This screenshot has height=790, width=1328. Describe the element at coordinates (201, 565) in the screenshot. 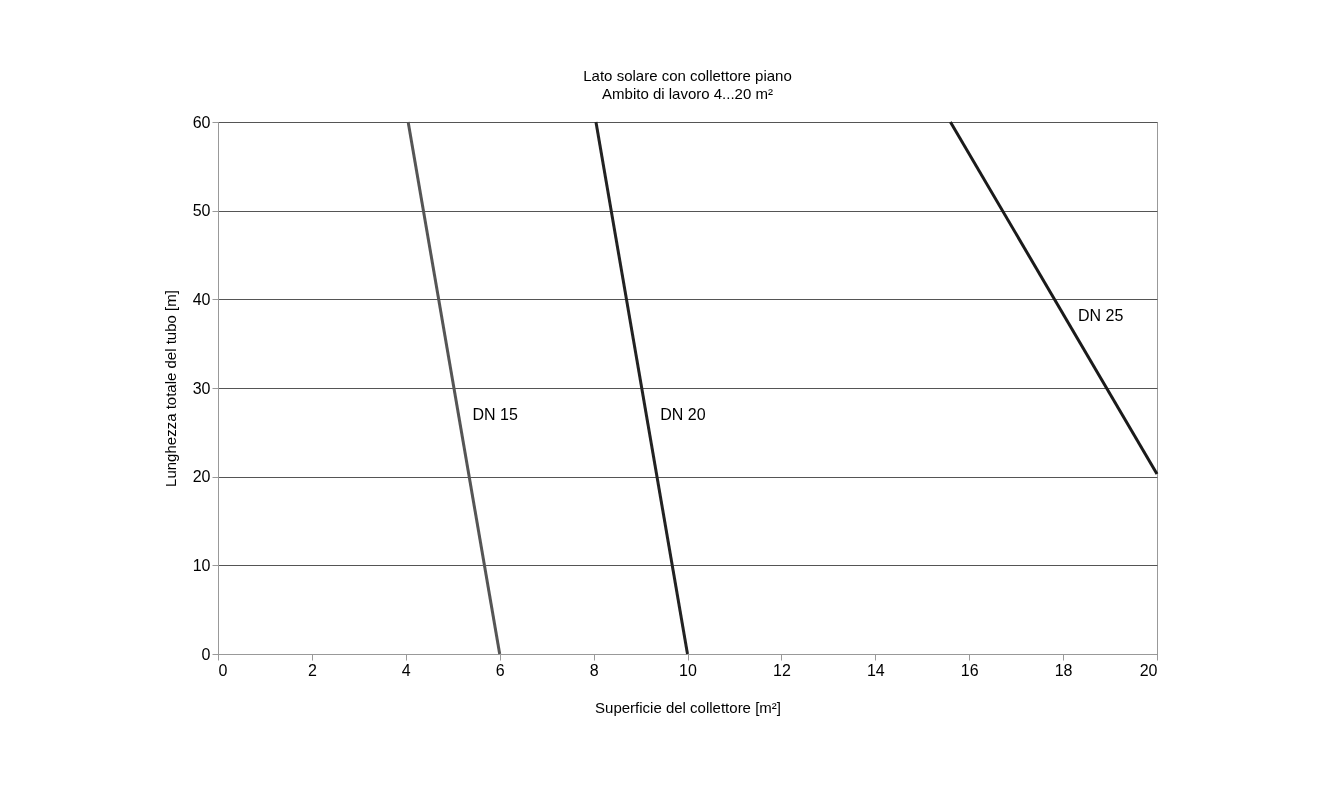

I see `y-tick-label: 10` at that location.